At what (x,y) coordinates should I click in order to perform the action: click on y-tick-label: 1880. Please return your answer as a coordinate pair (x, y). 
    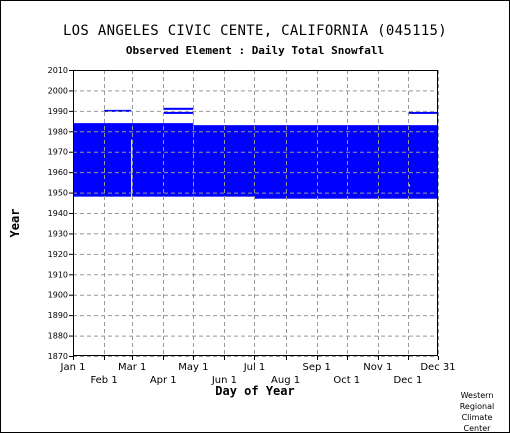
    Looking at the image, I should click on (58, 336).